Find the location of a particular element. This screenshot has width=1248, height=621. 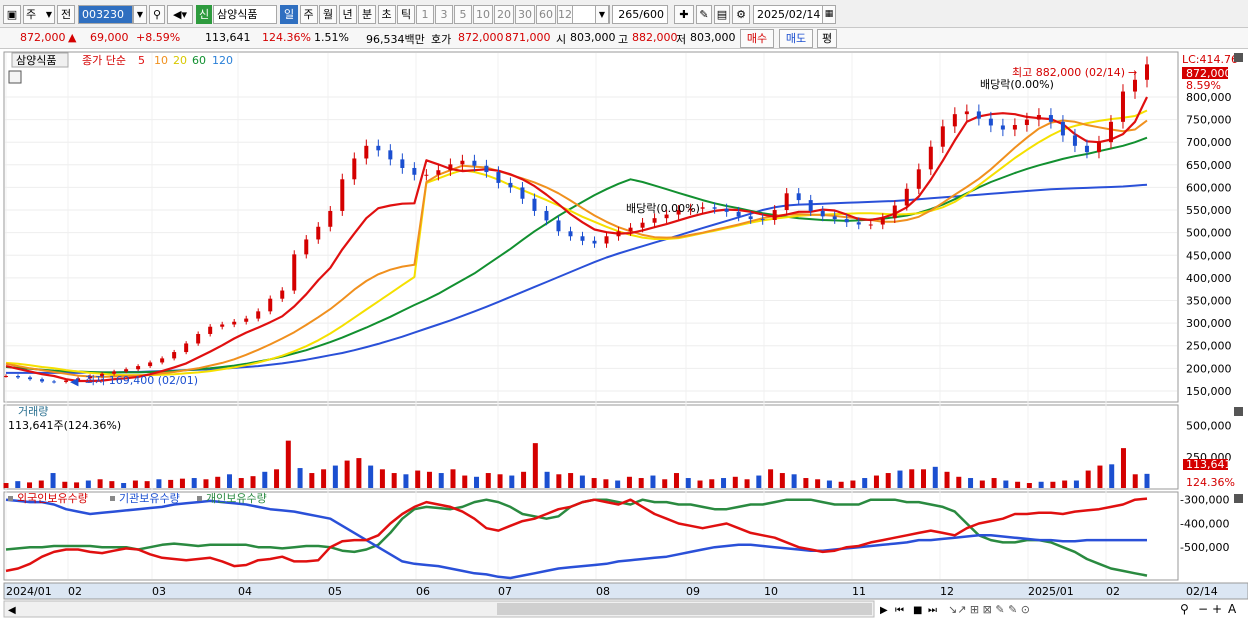

low-arrow-icon: ◀ is located at coordinates (74, 381).